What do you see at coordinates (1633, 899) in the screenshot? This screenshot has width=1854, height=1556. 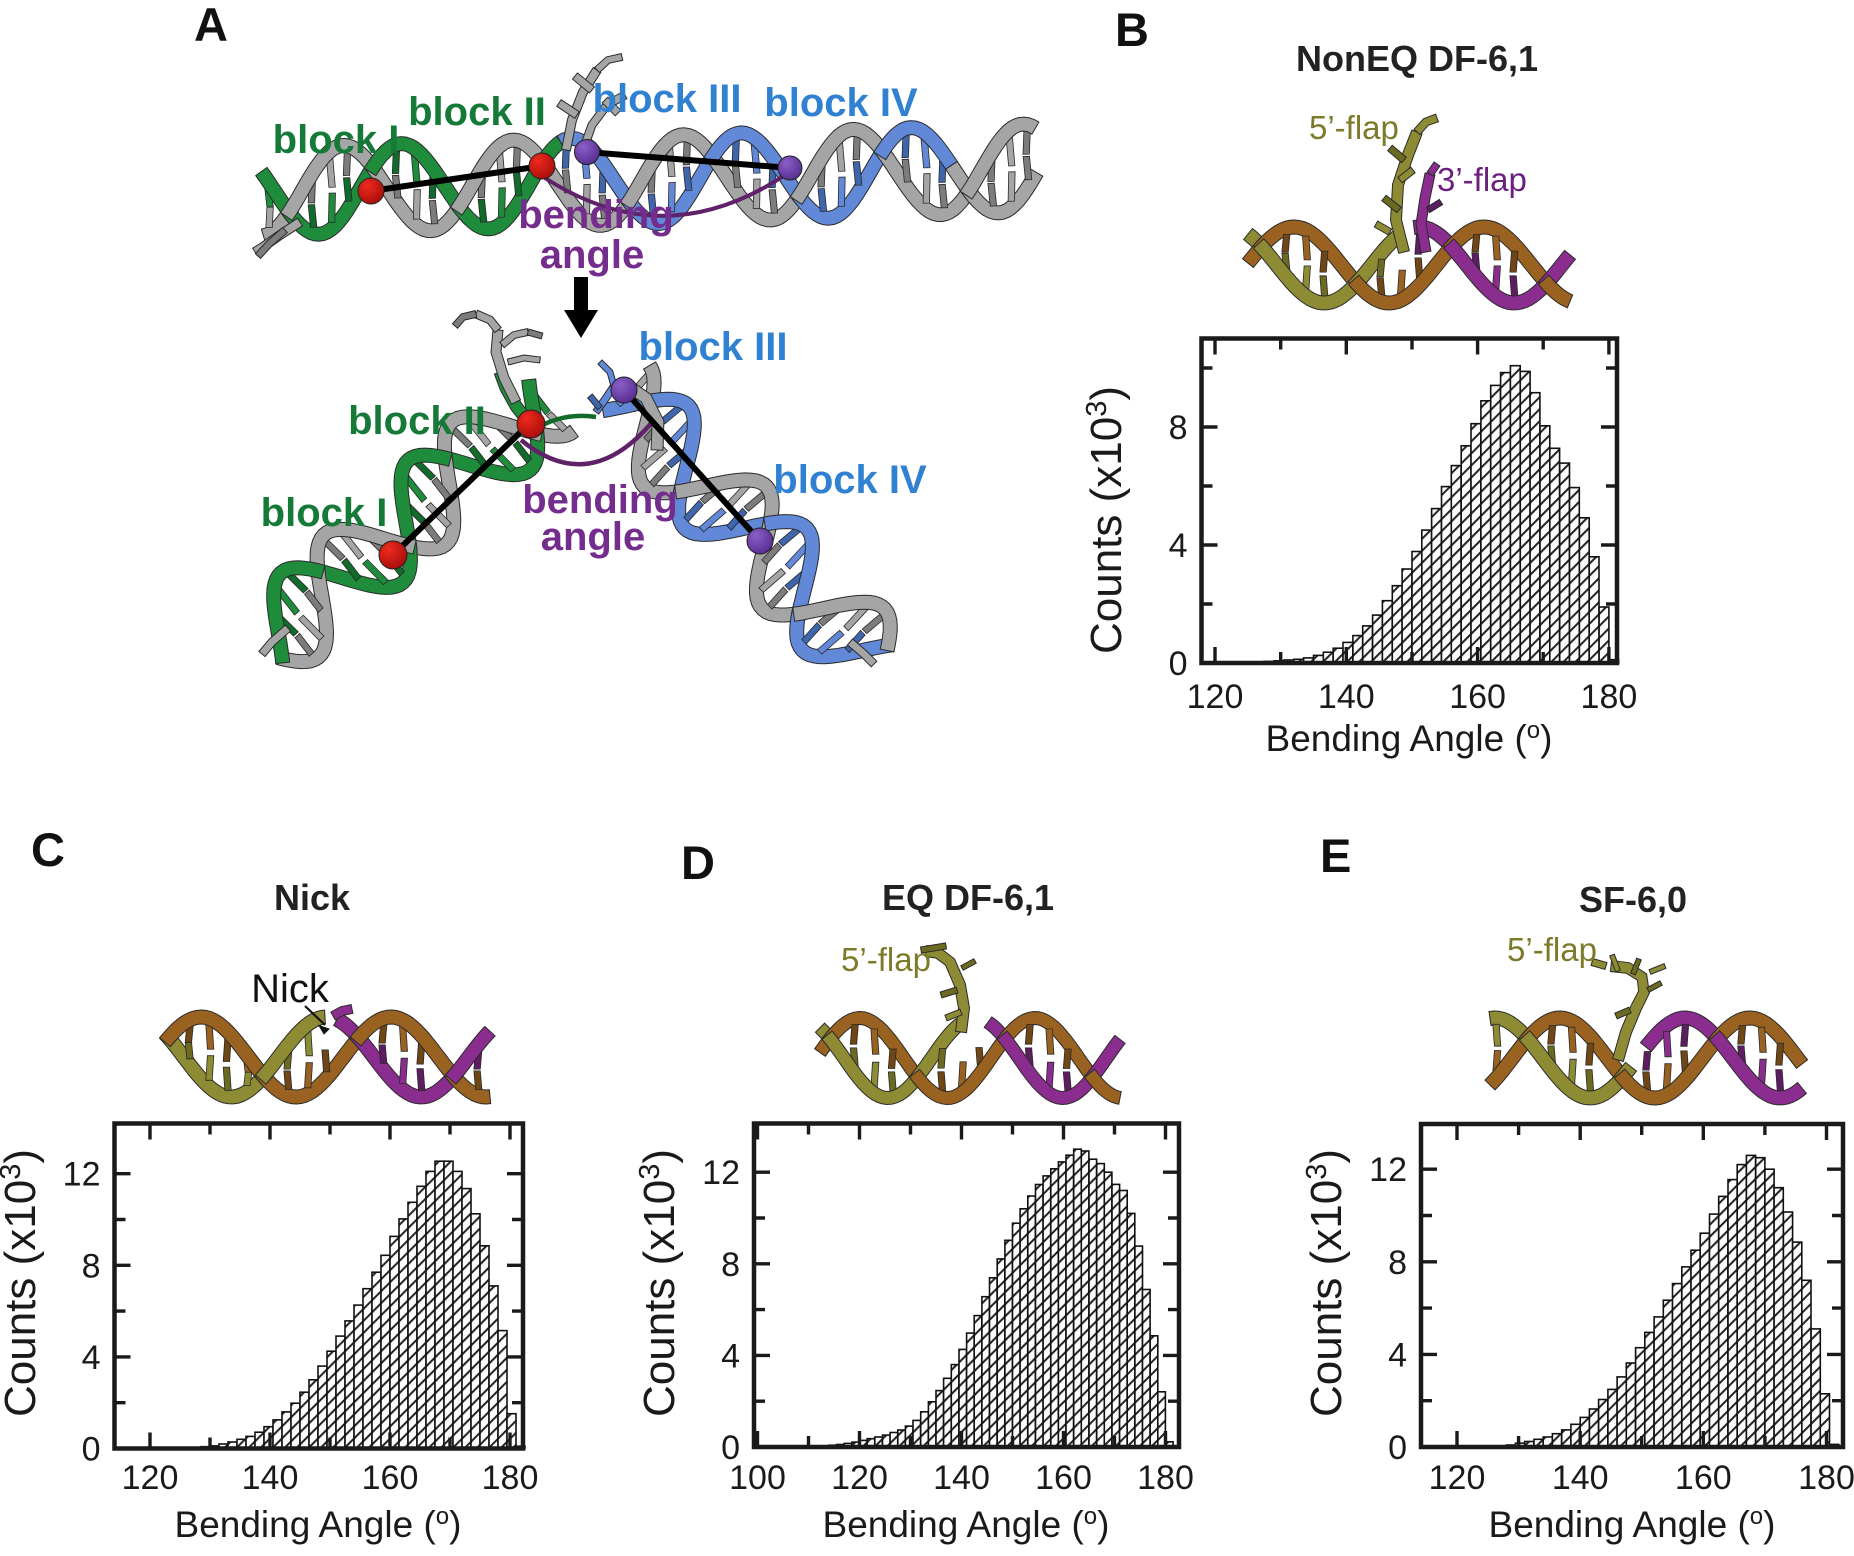 I see `svg-text: SF-6,0` at bounding box center [1633, 899].